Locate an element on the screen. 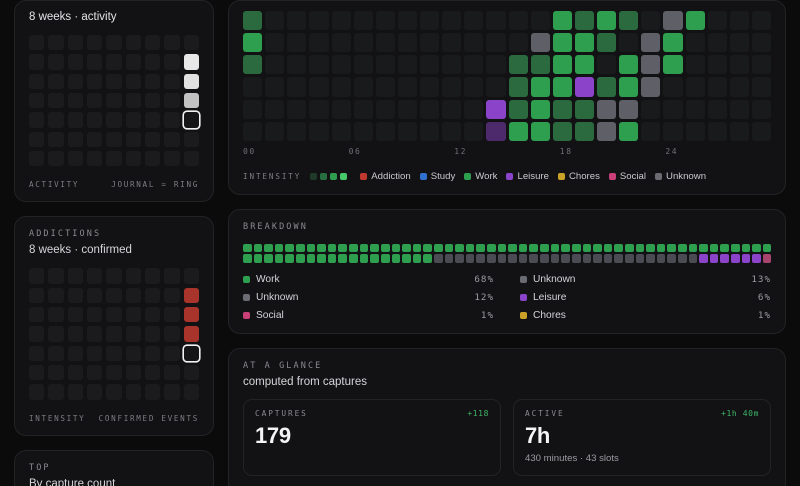 Image resolution: width=800 pixels, height=486 pixels. legend-item: Leisure is located at coordinates (527, 176).